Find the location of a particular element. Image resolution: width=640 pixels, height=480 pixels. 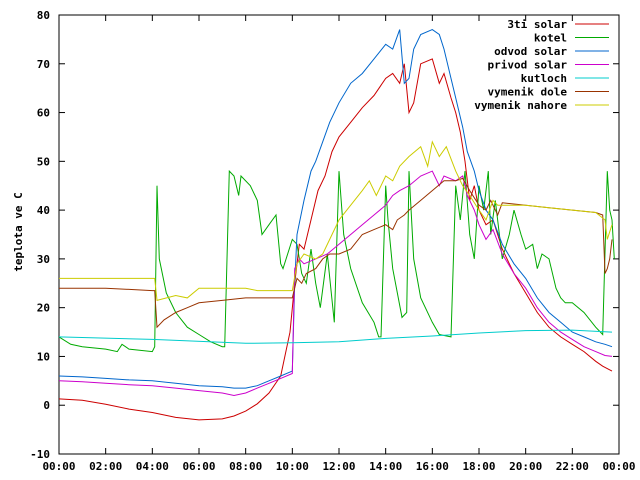

y-tick-label: 80 is located at coordinates (43, 15).